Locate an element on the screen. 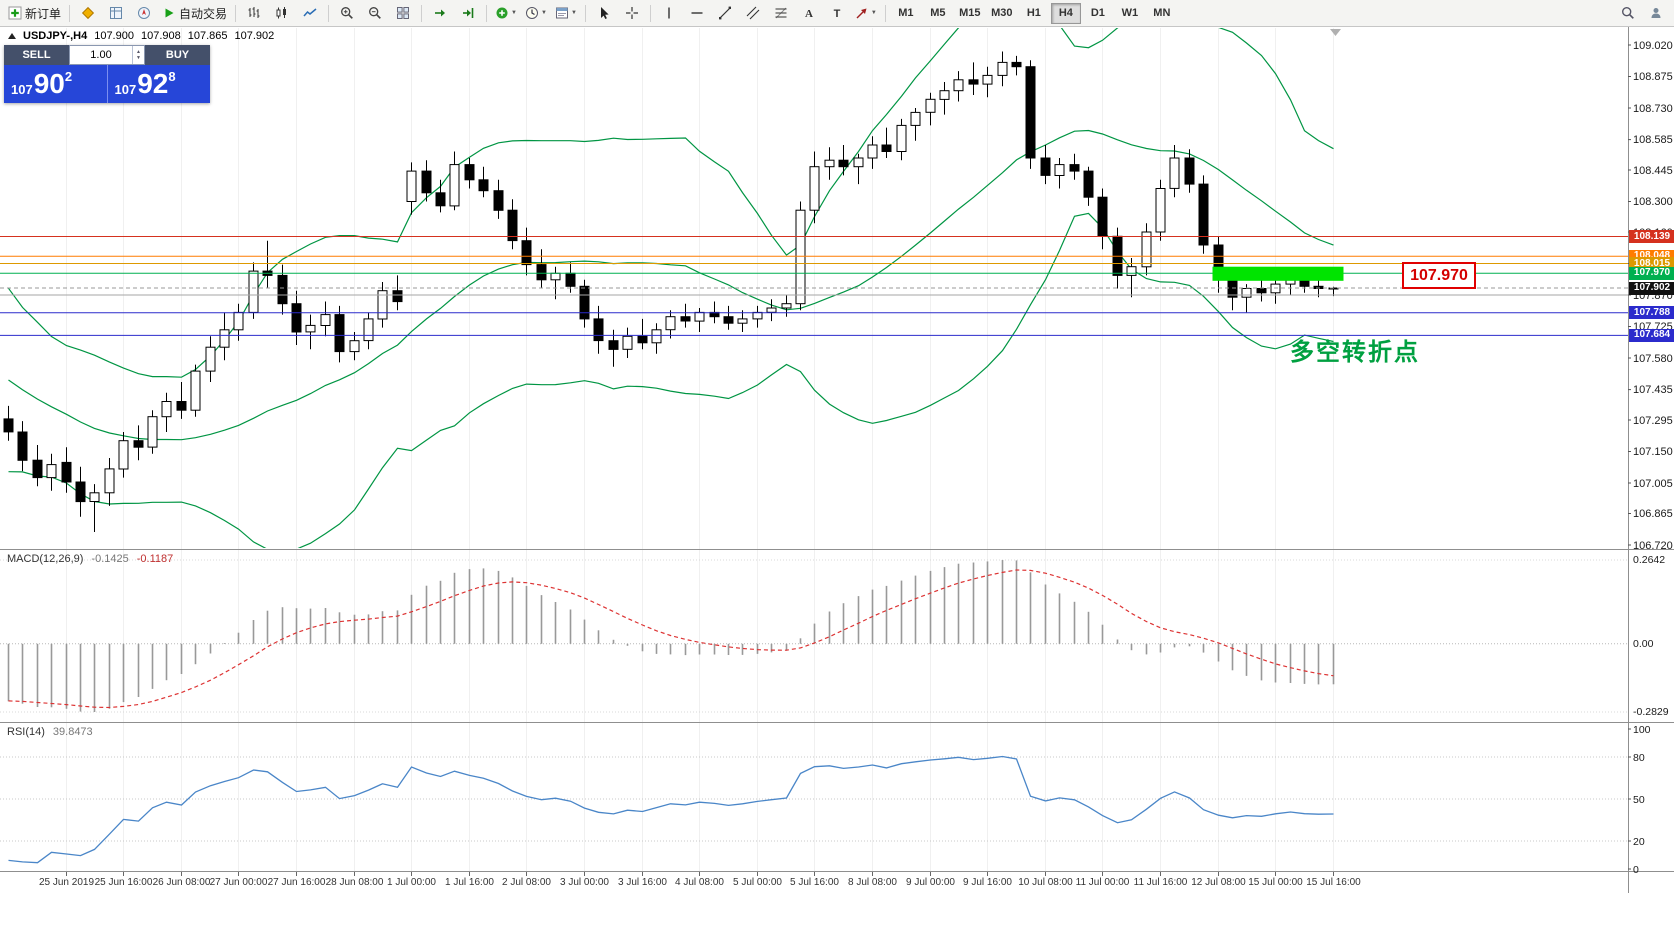 Image resolution: width=1674 pixels, height=949 pixels. arrow-icon is located at coordinates (861, 13).